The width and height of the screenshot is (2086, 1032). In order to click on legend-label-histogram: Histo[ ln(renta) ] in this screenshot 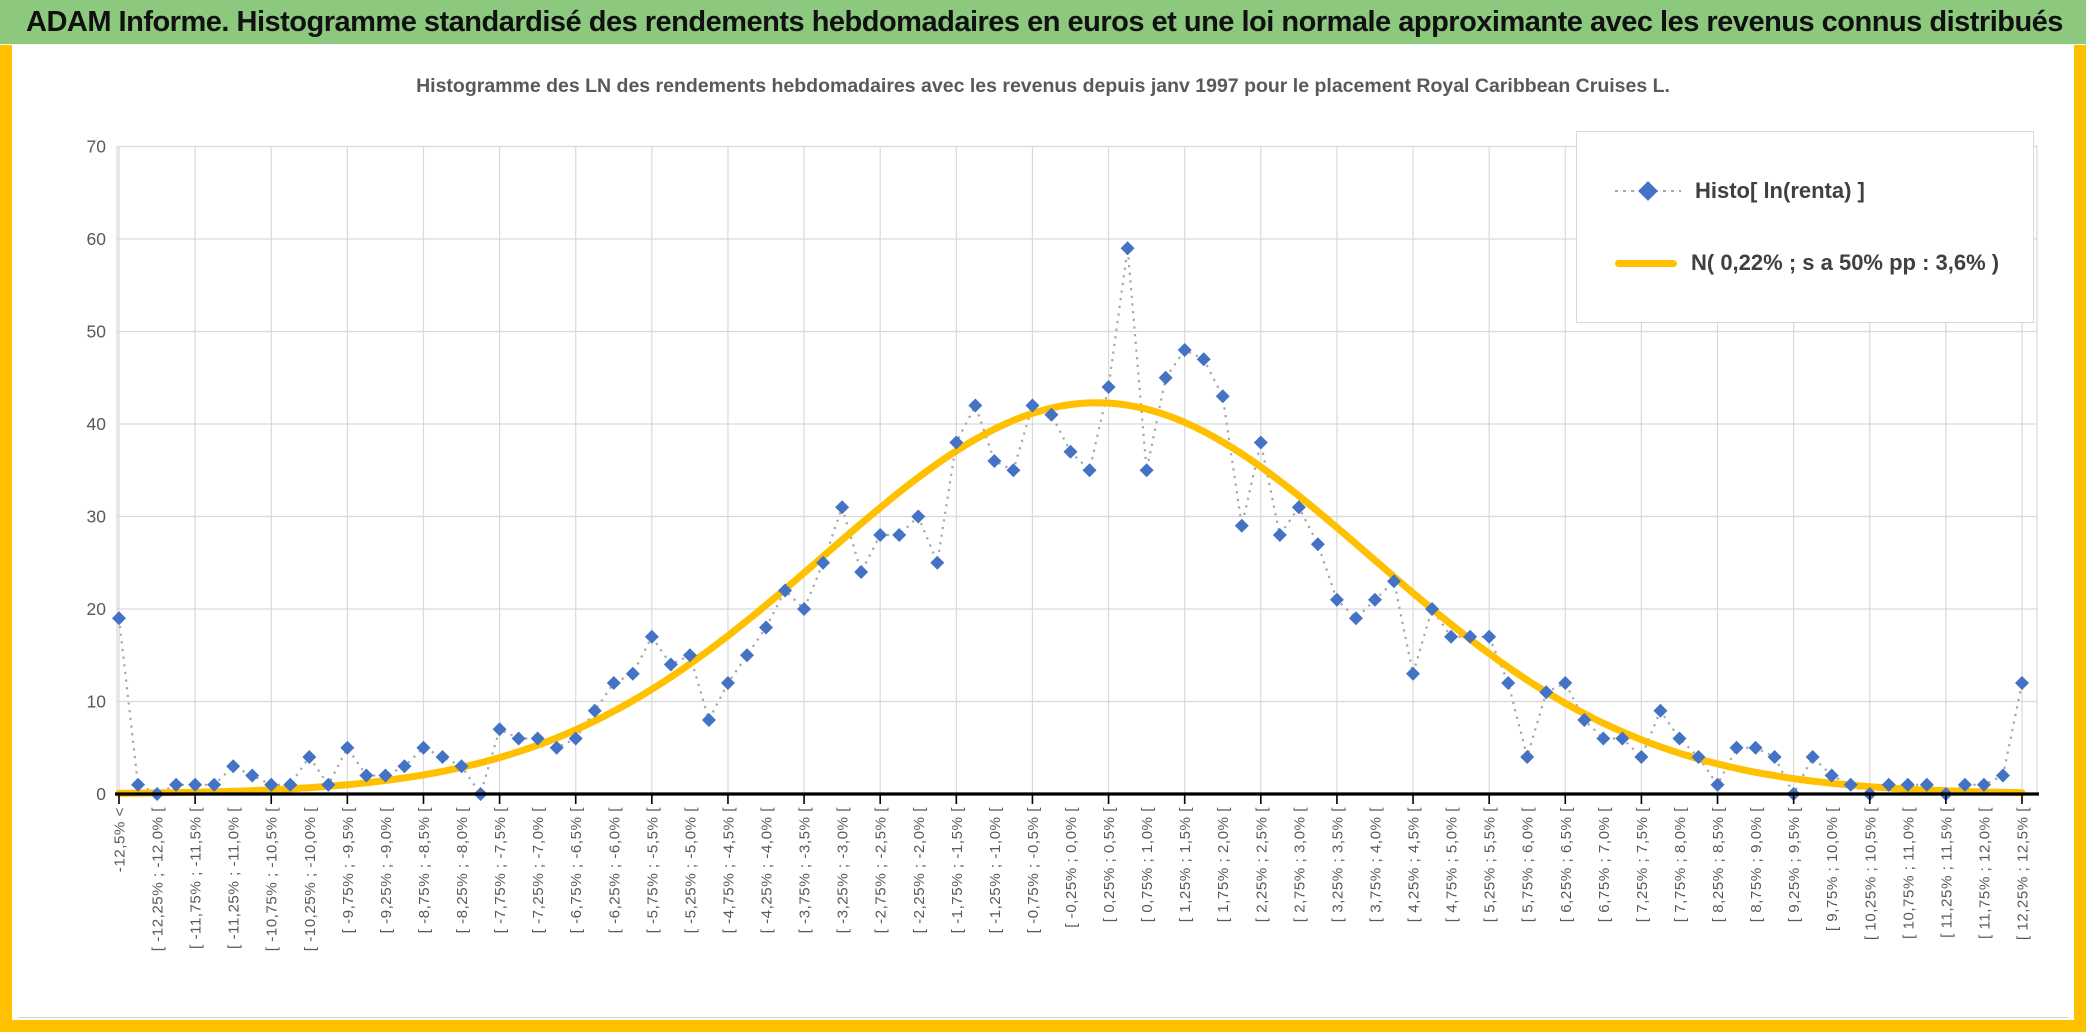, I will do `click(1780, 190)`.